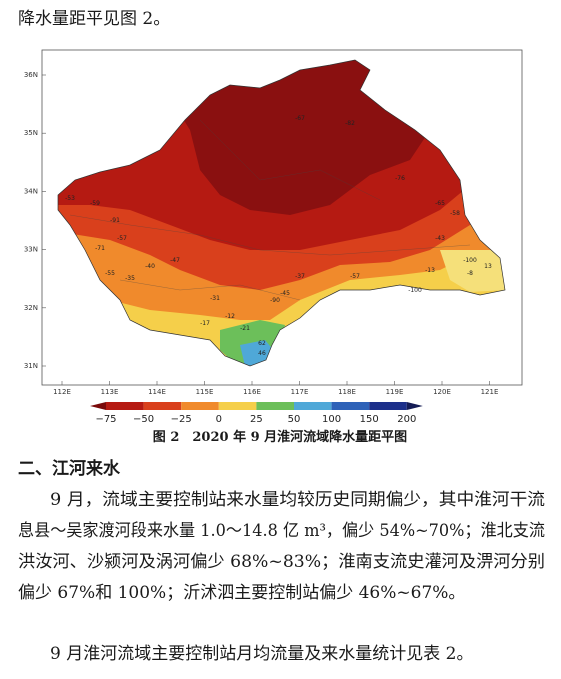 This screenshot has height=679, width=561. What do you see at coordinates (252, 392) in the screenshot?
I see `lon-label: 116E` at bounding box center [252, 392].